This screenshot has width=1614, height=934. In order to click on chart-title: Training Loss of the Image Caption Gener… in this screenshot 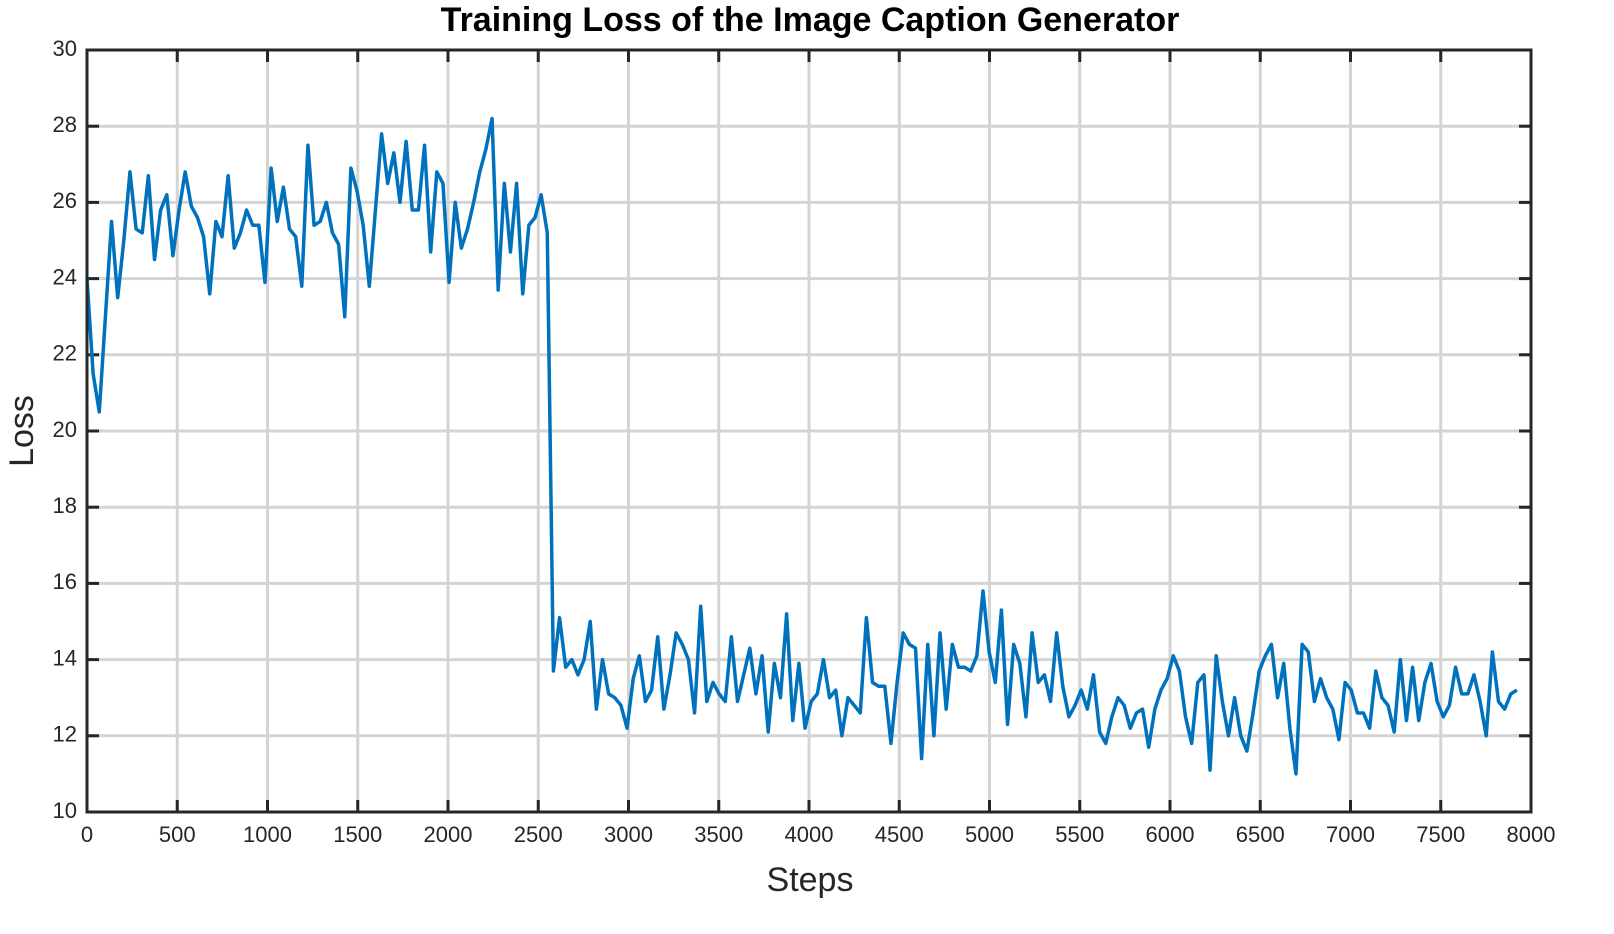, I will do `click(810, 20)`.